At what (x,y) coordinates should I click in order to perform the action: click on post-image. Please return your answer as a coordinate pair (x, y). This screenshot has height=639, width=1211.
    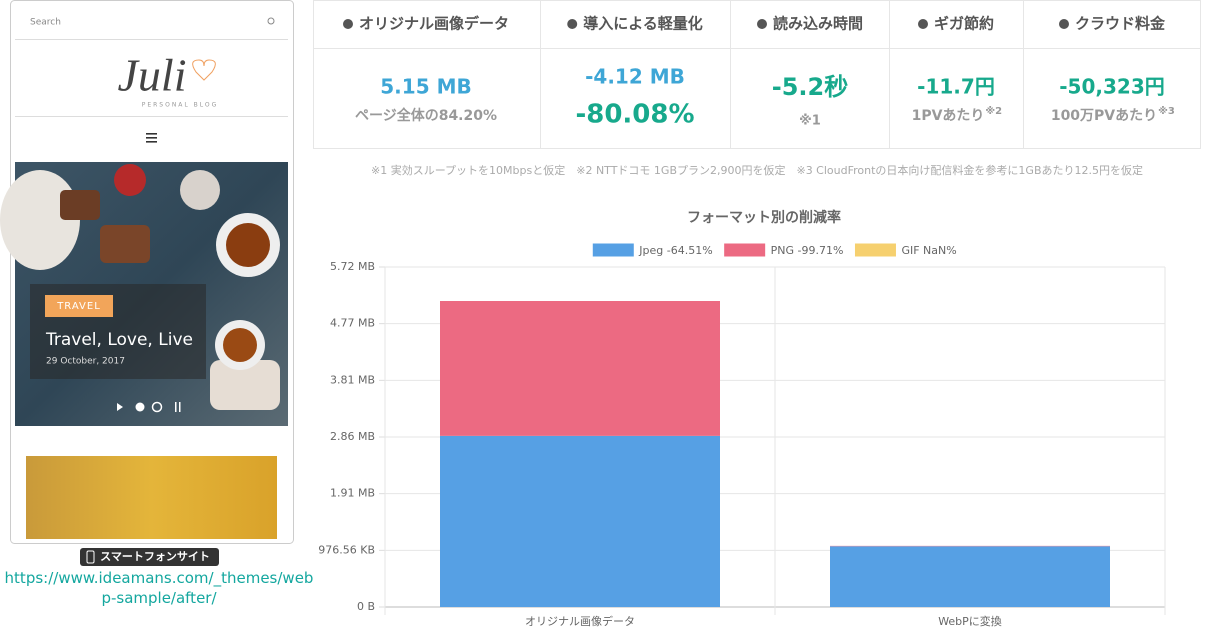
    Looking at the image, I should click on (151, 497).